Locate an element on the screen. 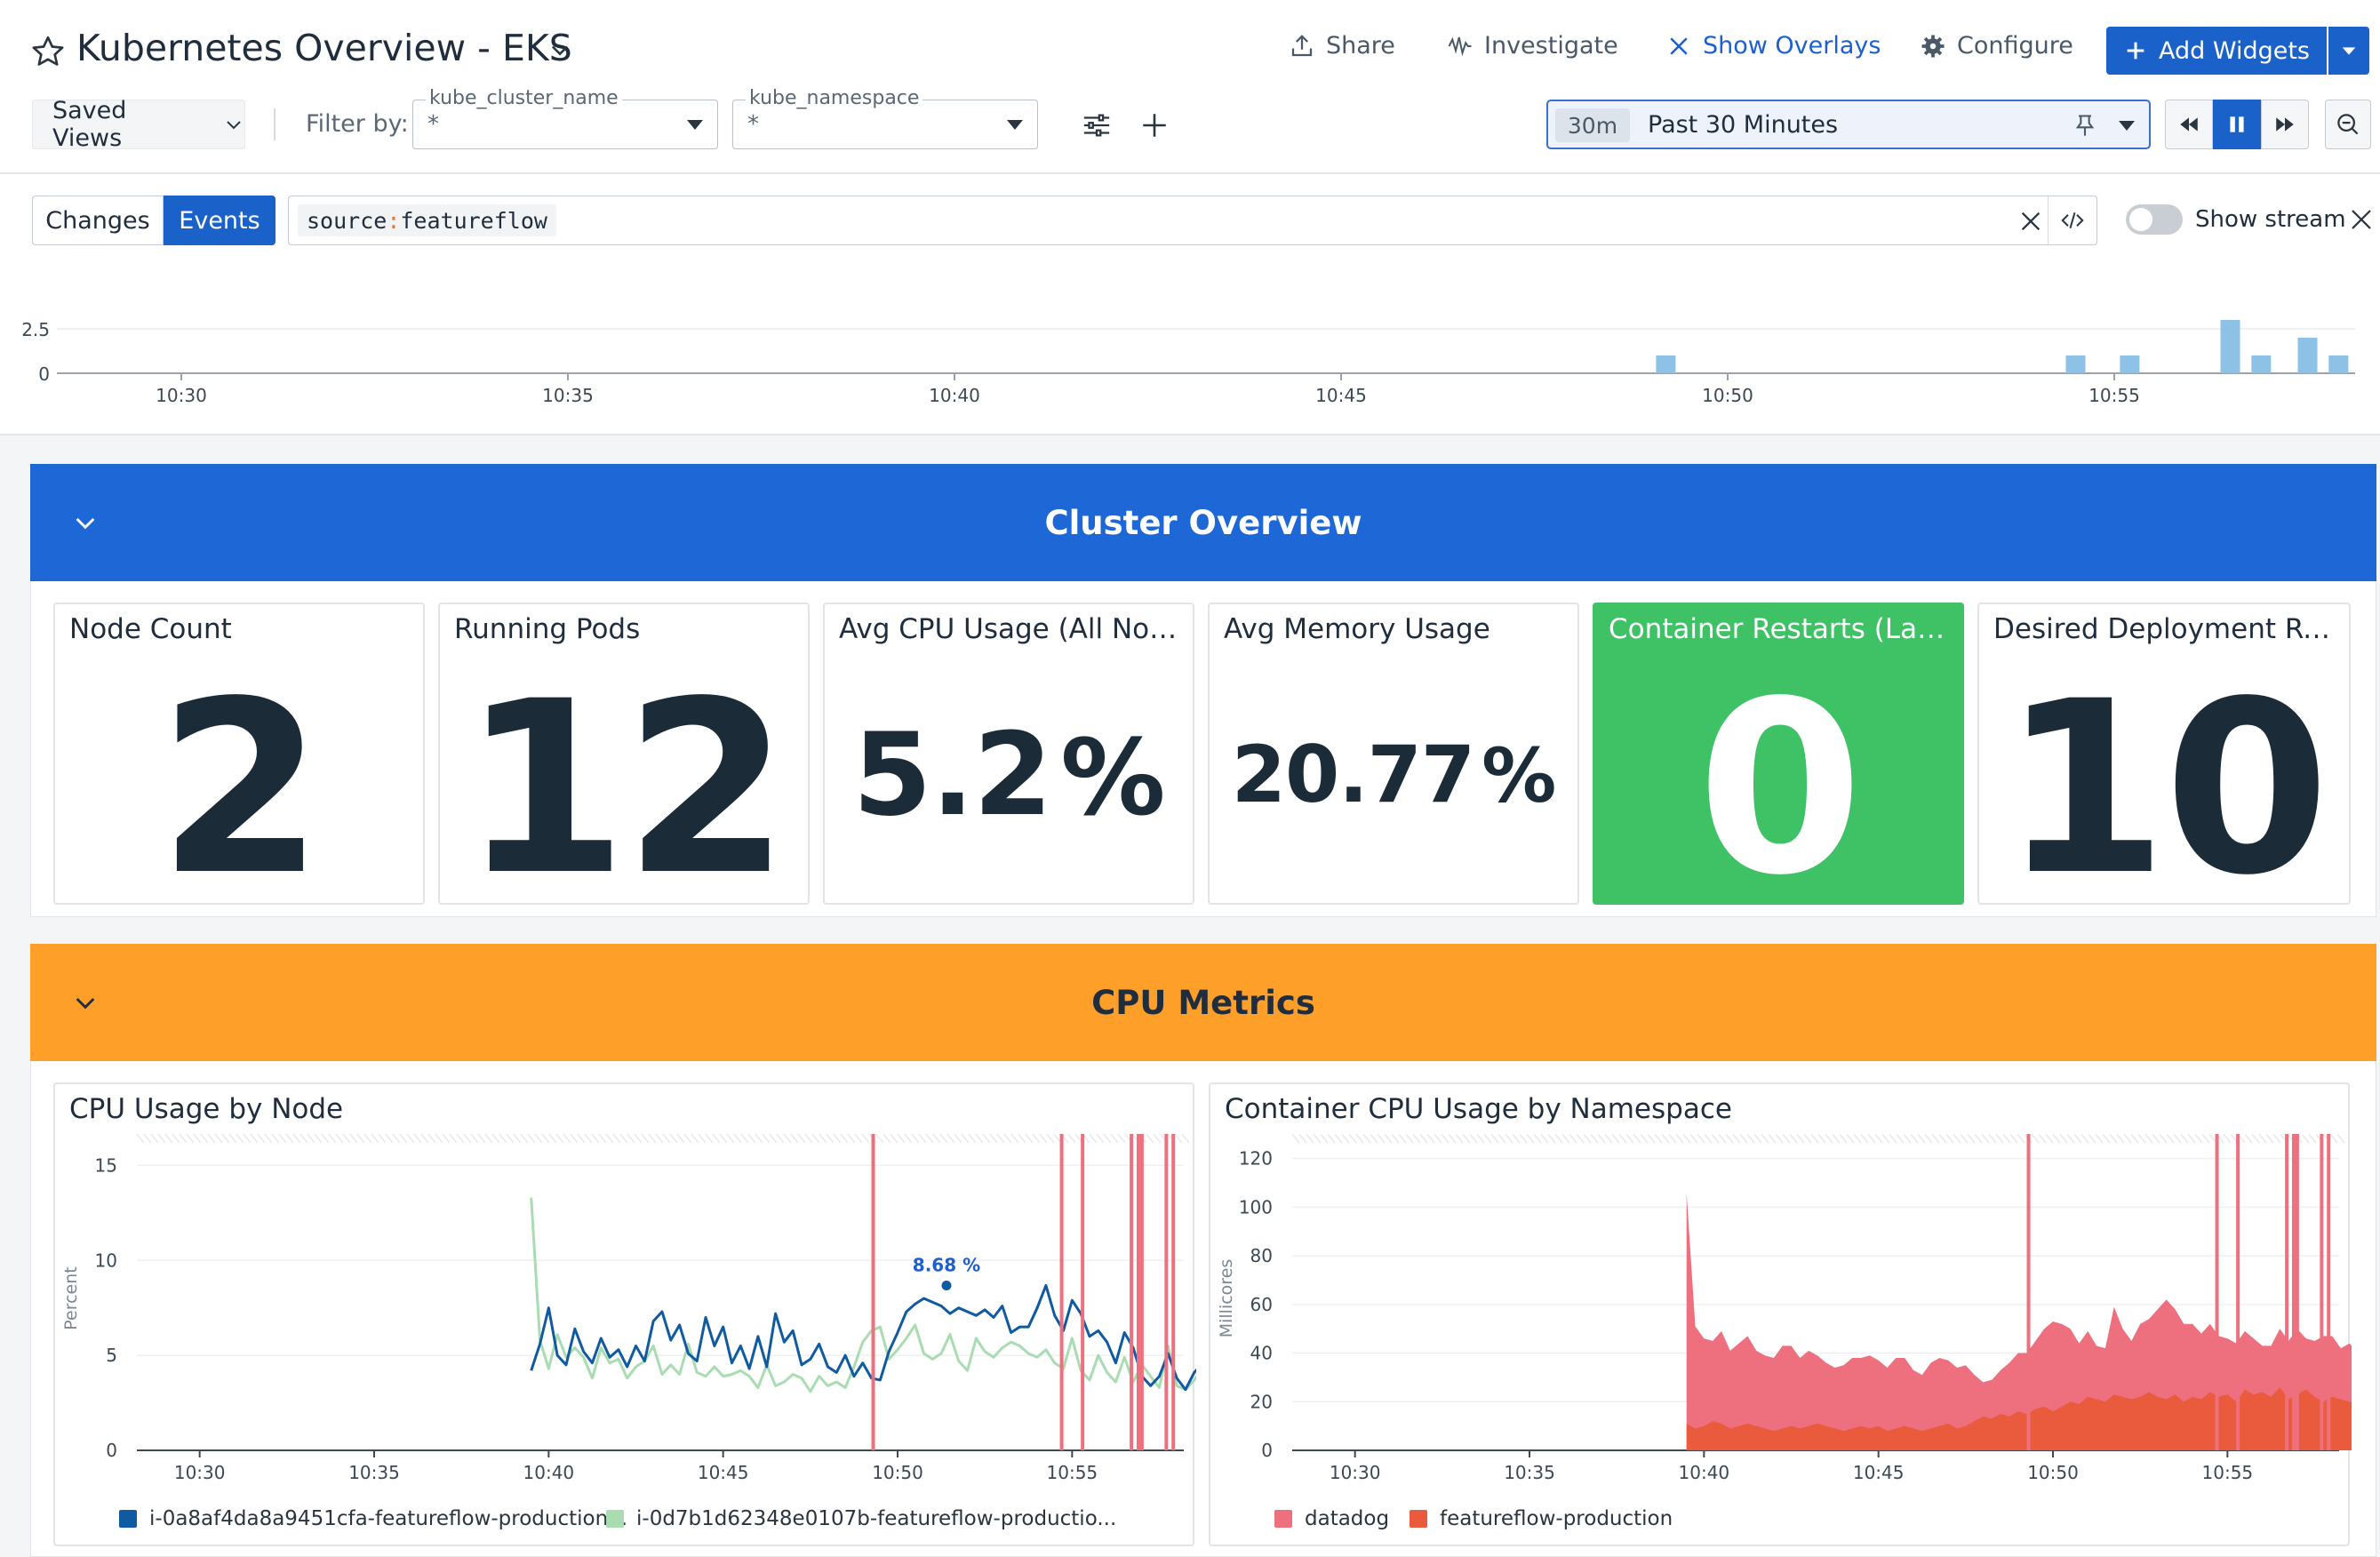  add-widgets-button: Add Widgets is located at coordinates (2216, 51).